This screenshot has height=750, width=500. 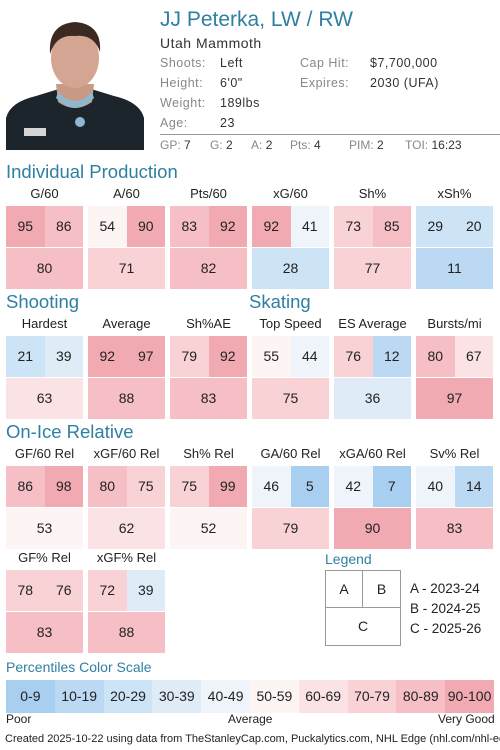 I want to click on metric-block-xg60: xG/60 92 41 28, so click(x=290, y=235).